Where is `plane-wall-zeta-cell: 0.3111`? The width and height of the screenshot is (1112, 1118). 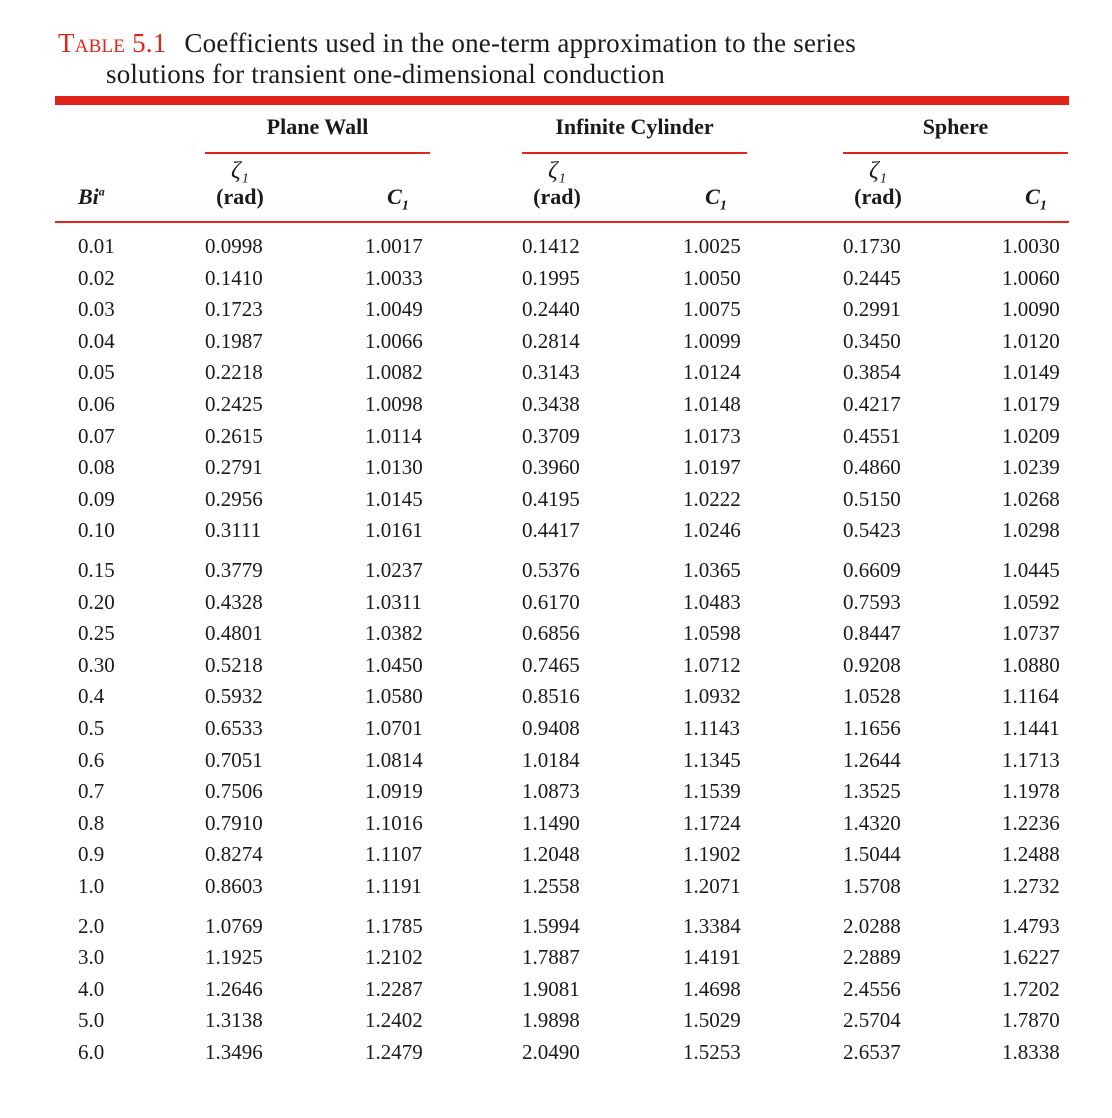 plane-wall-zeta-cell: 0.3111 is located at coordinates (233, 530).